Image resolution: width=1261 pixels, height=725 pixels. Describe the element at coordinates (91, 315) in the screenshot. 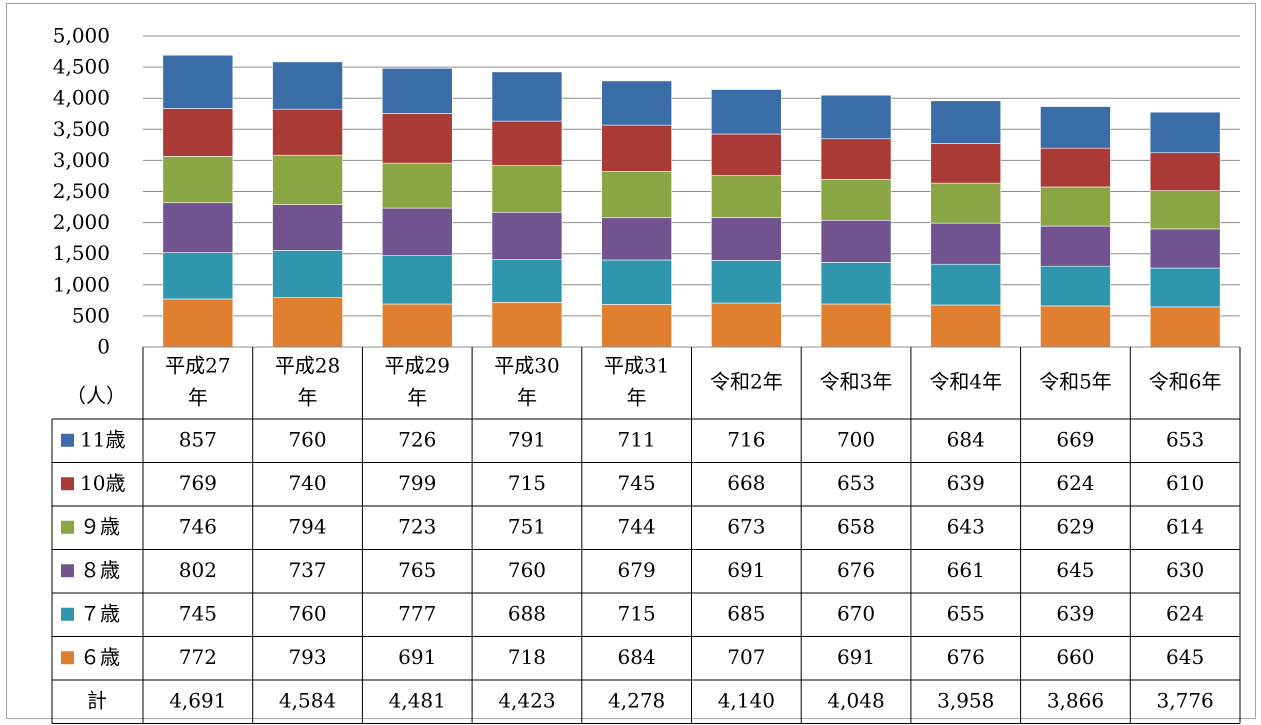

I see `y-tick-label: 500` at that location.